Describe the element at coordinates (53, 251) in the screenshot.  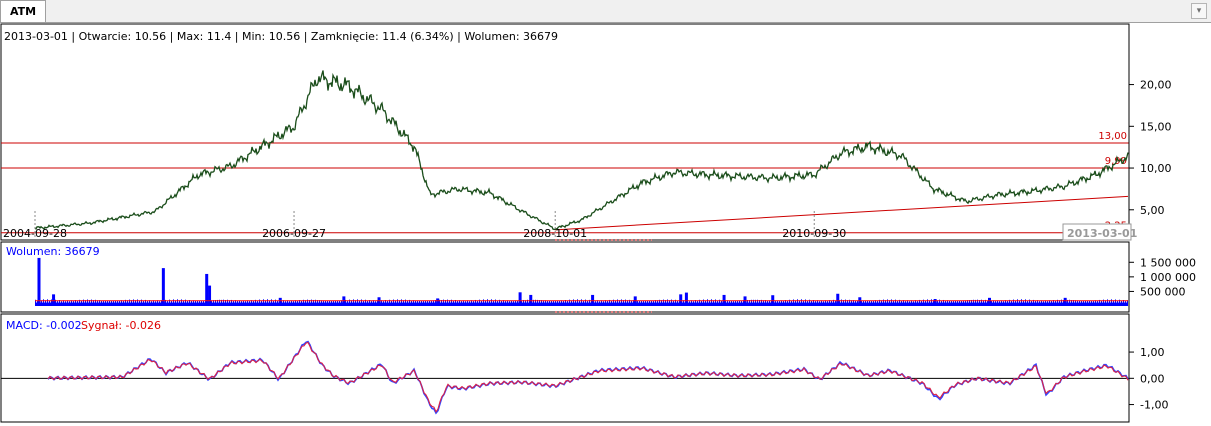
I see `volume-title: Wolumen: 36679` at that location.